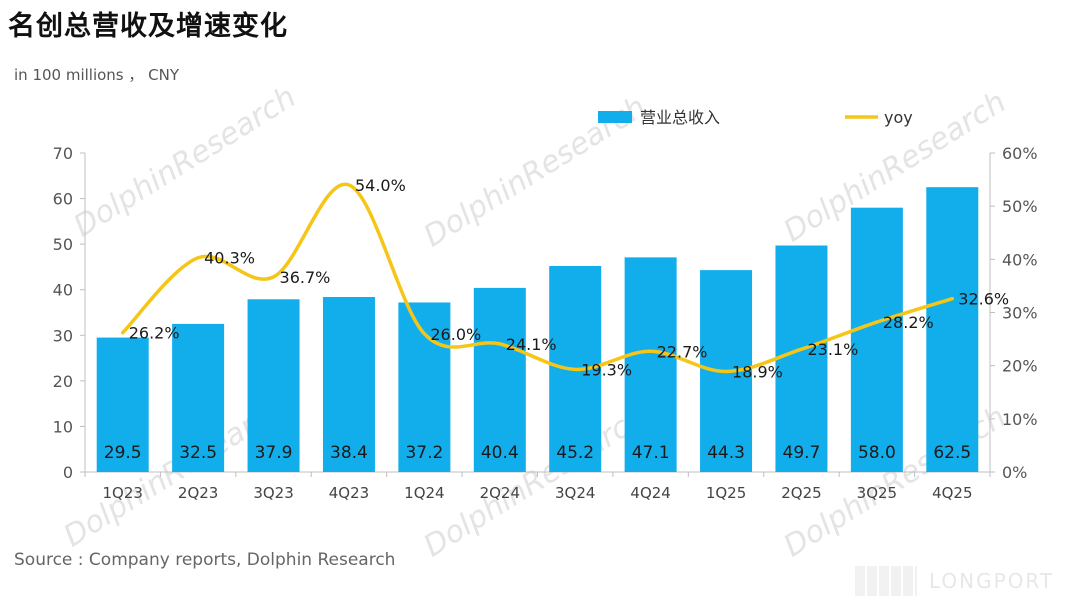 The image size is (1080, 611). What do you see at coordinates (1020, 313) in the screenshot?
I see `y-right-tick-label: 30%` at bounding box center [1020, 313].